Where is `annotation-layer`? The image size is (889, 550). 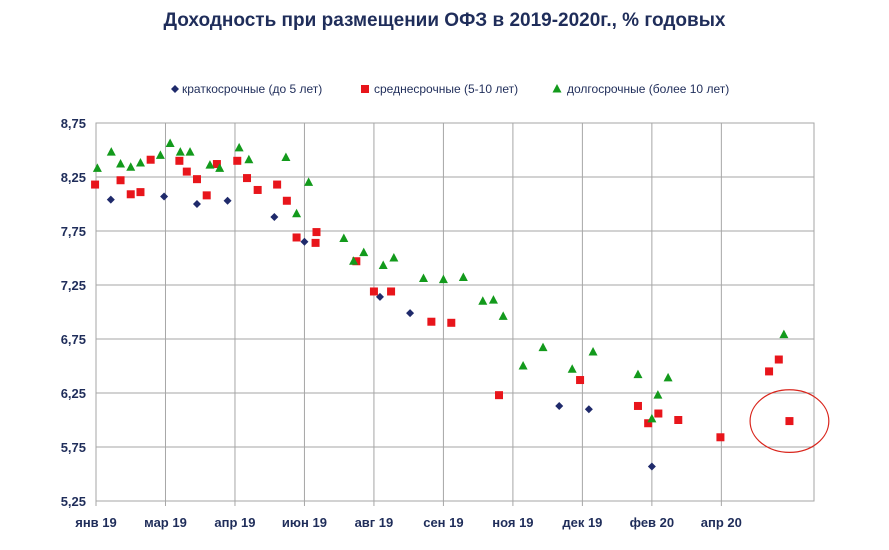 annotation-layer is located at coordinates (789, 421).